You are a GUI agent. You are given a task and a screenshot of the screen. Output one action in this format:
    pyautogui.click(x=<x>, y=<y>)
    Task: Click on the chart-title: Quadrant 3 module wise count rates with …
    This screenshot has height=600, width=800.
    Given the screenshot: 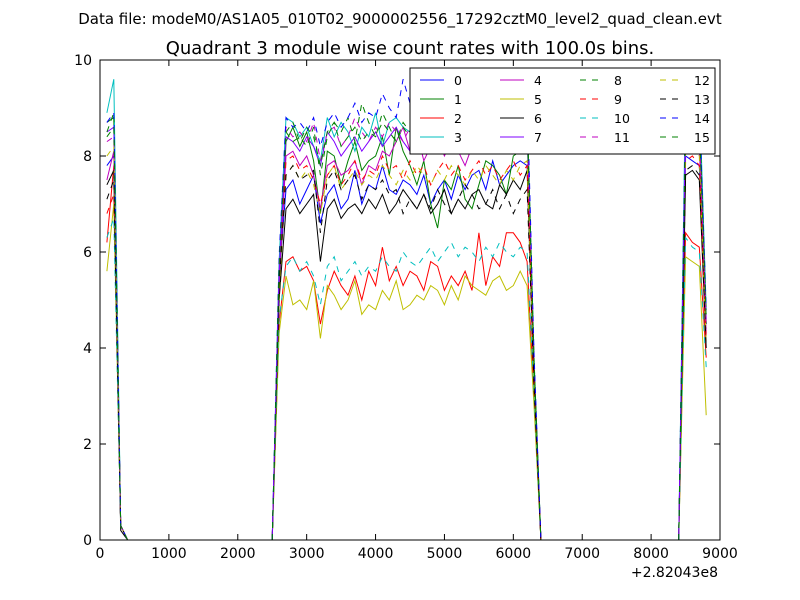 What is the action you would take?
    pyautogui.click(x=410, y=48)
    